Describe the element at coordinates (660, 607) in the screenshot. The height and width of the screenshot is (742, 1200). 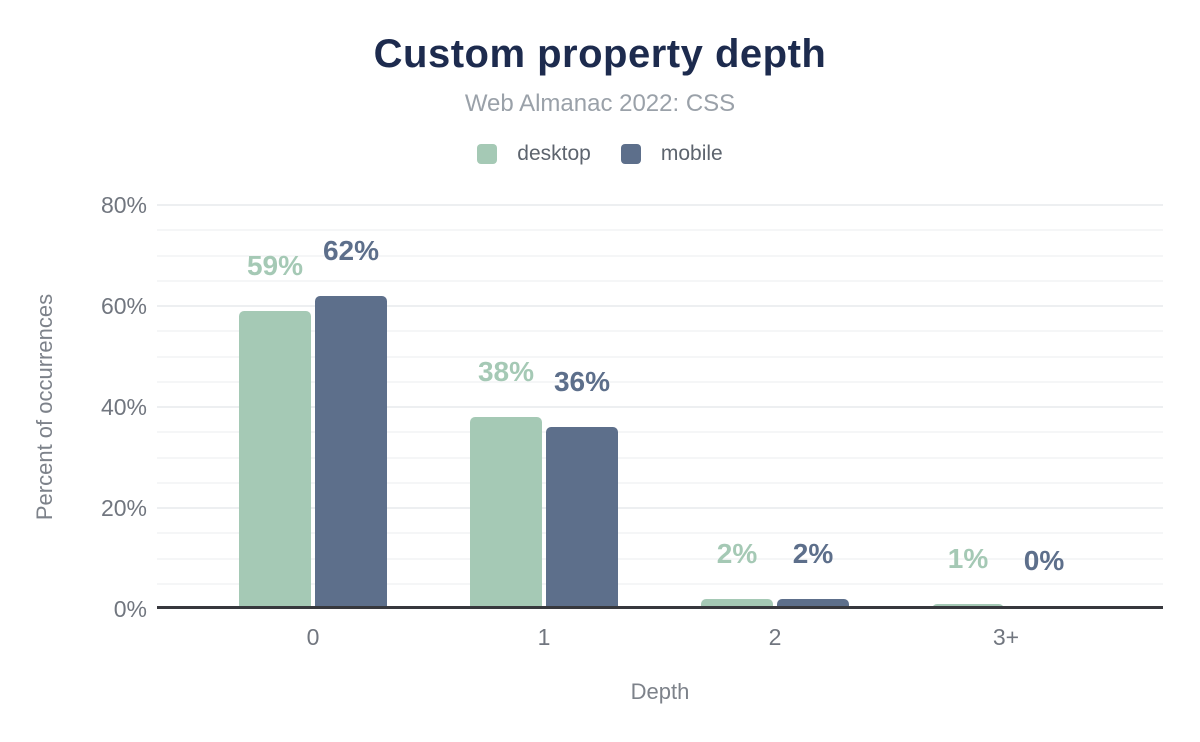
I see `x-axis-line` at that location.